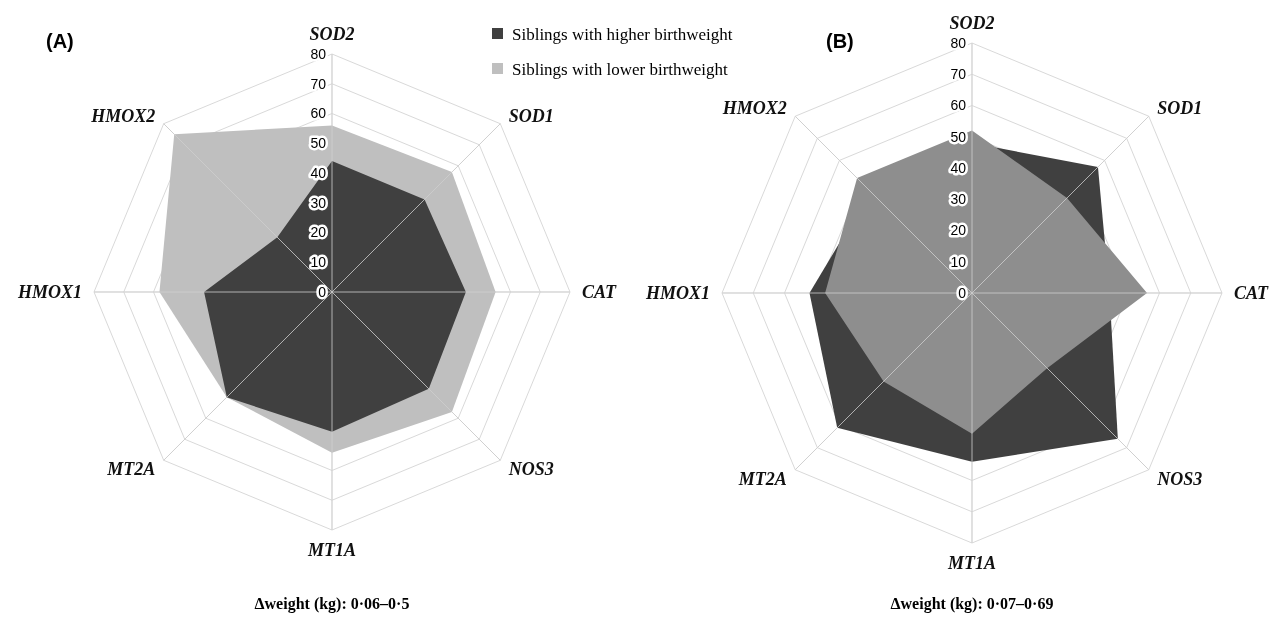  Describe the element at coordinates (332, 604) in the screenshot. I see `text: Δweight (kg): 0·06–0·5` at that location.